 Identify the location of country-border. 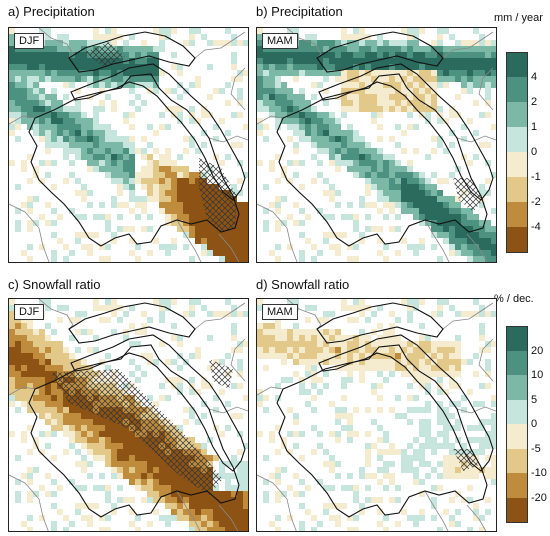
(238, 360).